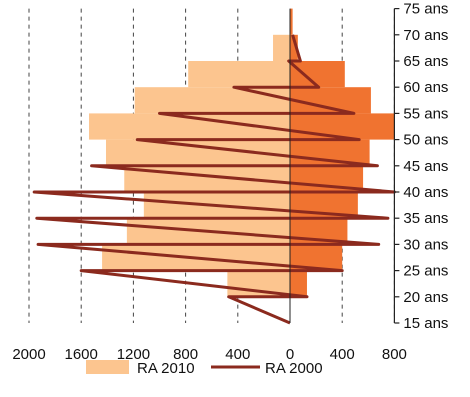  What do you see at coordinates (133, 354) in the screenshot?
I see `x-tick-label: 1200` at bounding box center [133, 354].